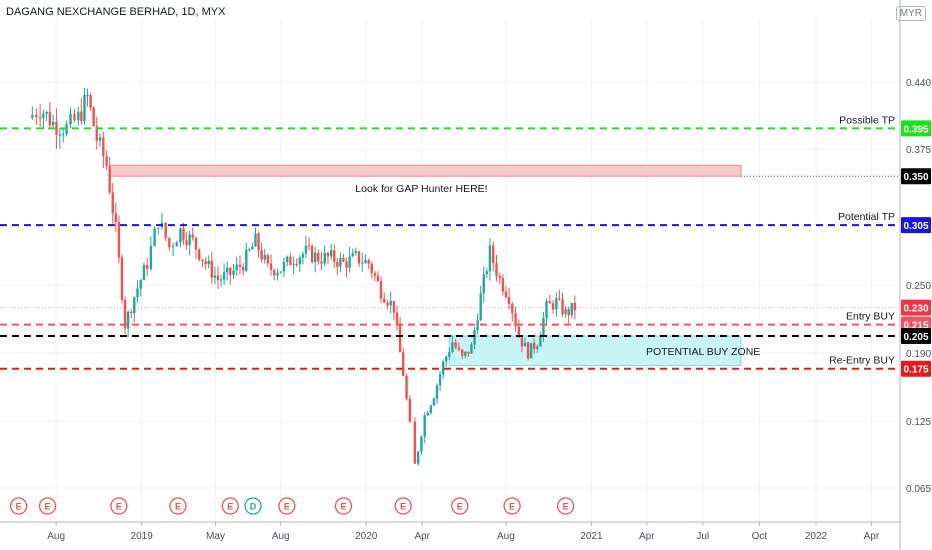 The image size is (932, 550). I want to click on y-tick-label: 0.440, so click(918, 83).